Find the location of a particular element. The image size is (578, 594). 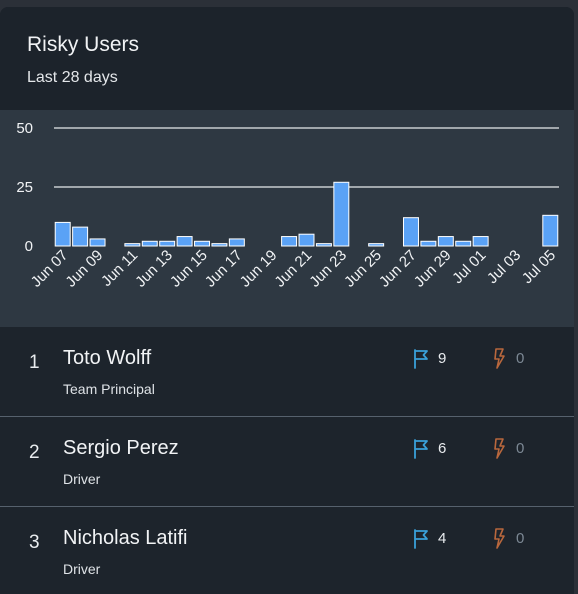

y-tick-label: 50 is located at coordinates (24, 128).